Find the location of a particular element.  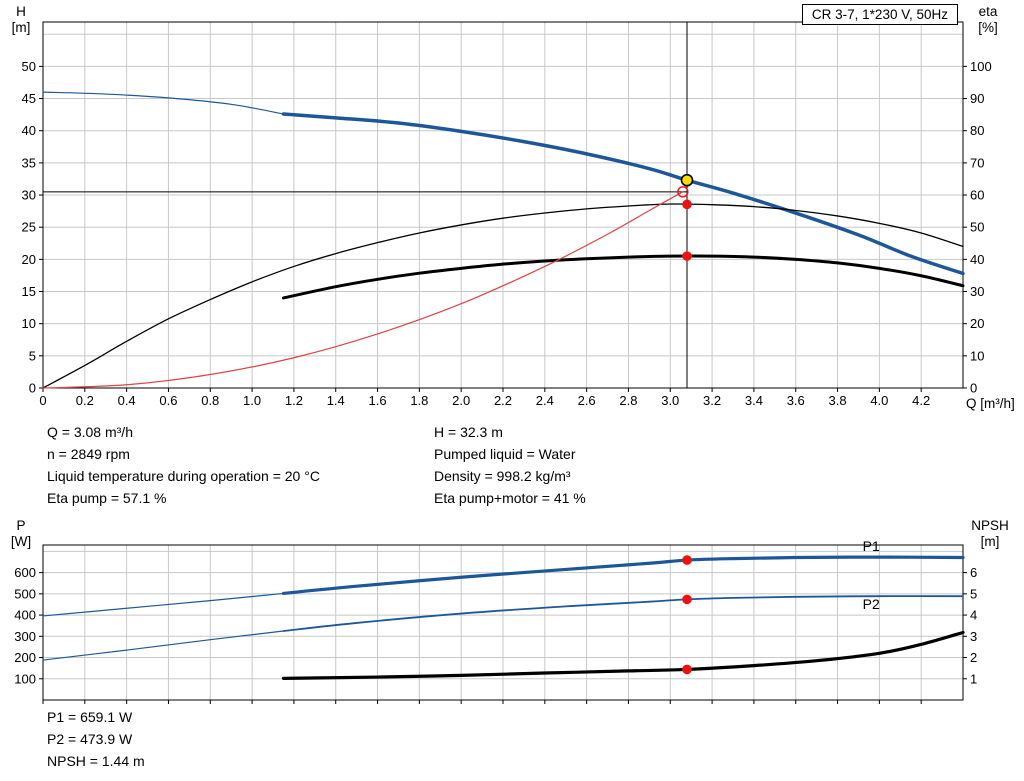

info-p1: P1 = 659.1 W is located at coordinates (90, 717).